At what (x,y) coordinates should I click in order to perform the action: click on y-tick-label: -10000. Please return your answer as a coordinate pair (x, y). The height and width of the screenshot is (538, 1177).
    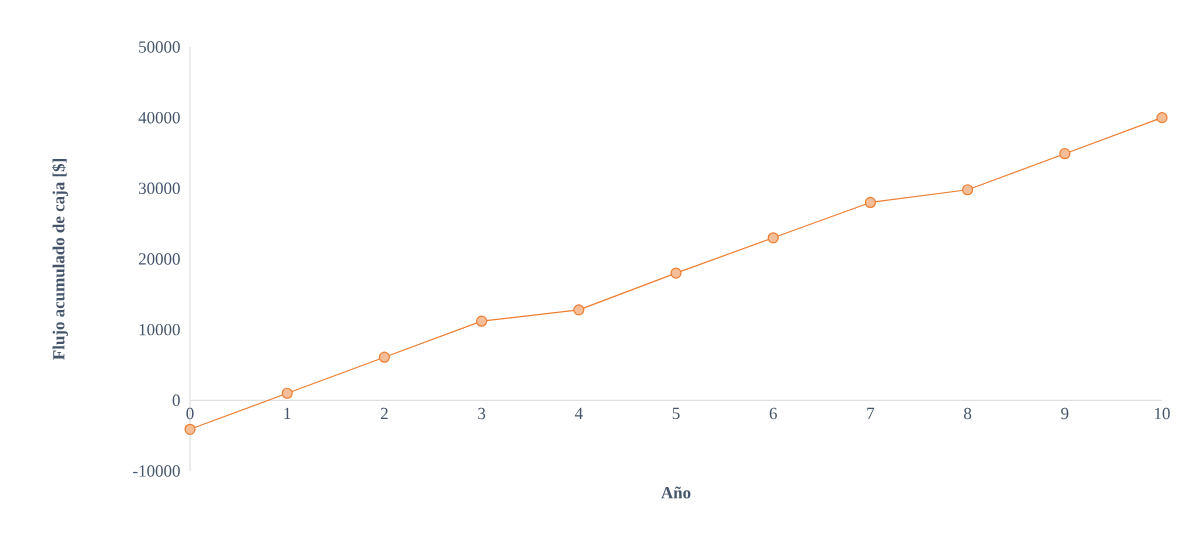
    Looking at the image, I should click on (156, 471).